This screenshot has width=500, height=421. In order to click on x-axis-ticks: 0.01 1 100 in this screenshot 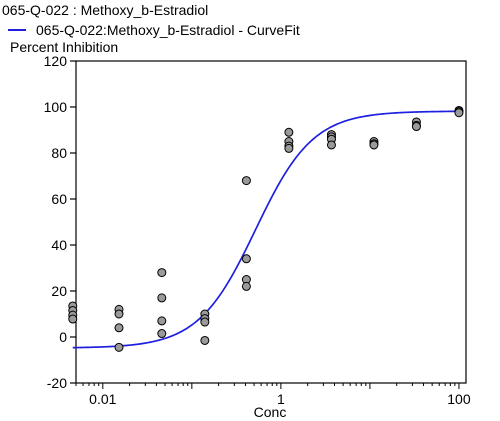, I will do `click(273, 395)`.